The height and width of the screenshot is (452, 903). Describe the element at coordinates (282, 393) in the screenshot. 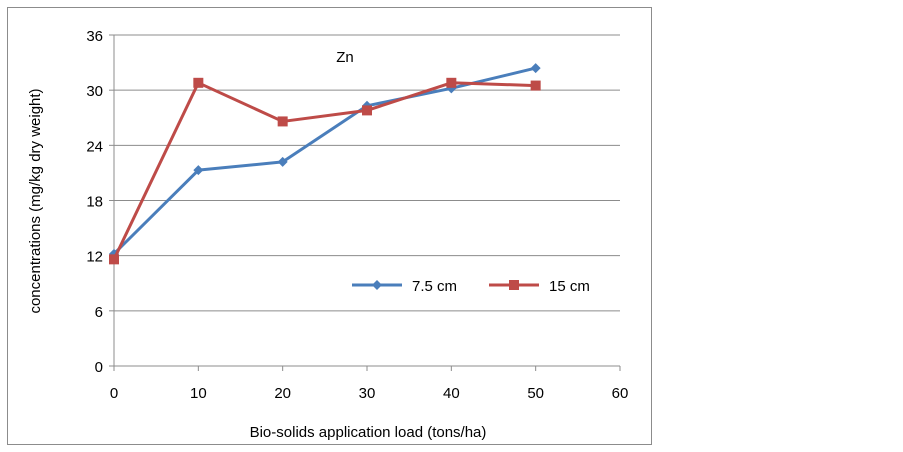

I see `x-tick-label: 20` at that location.